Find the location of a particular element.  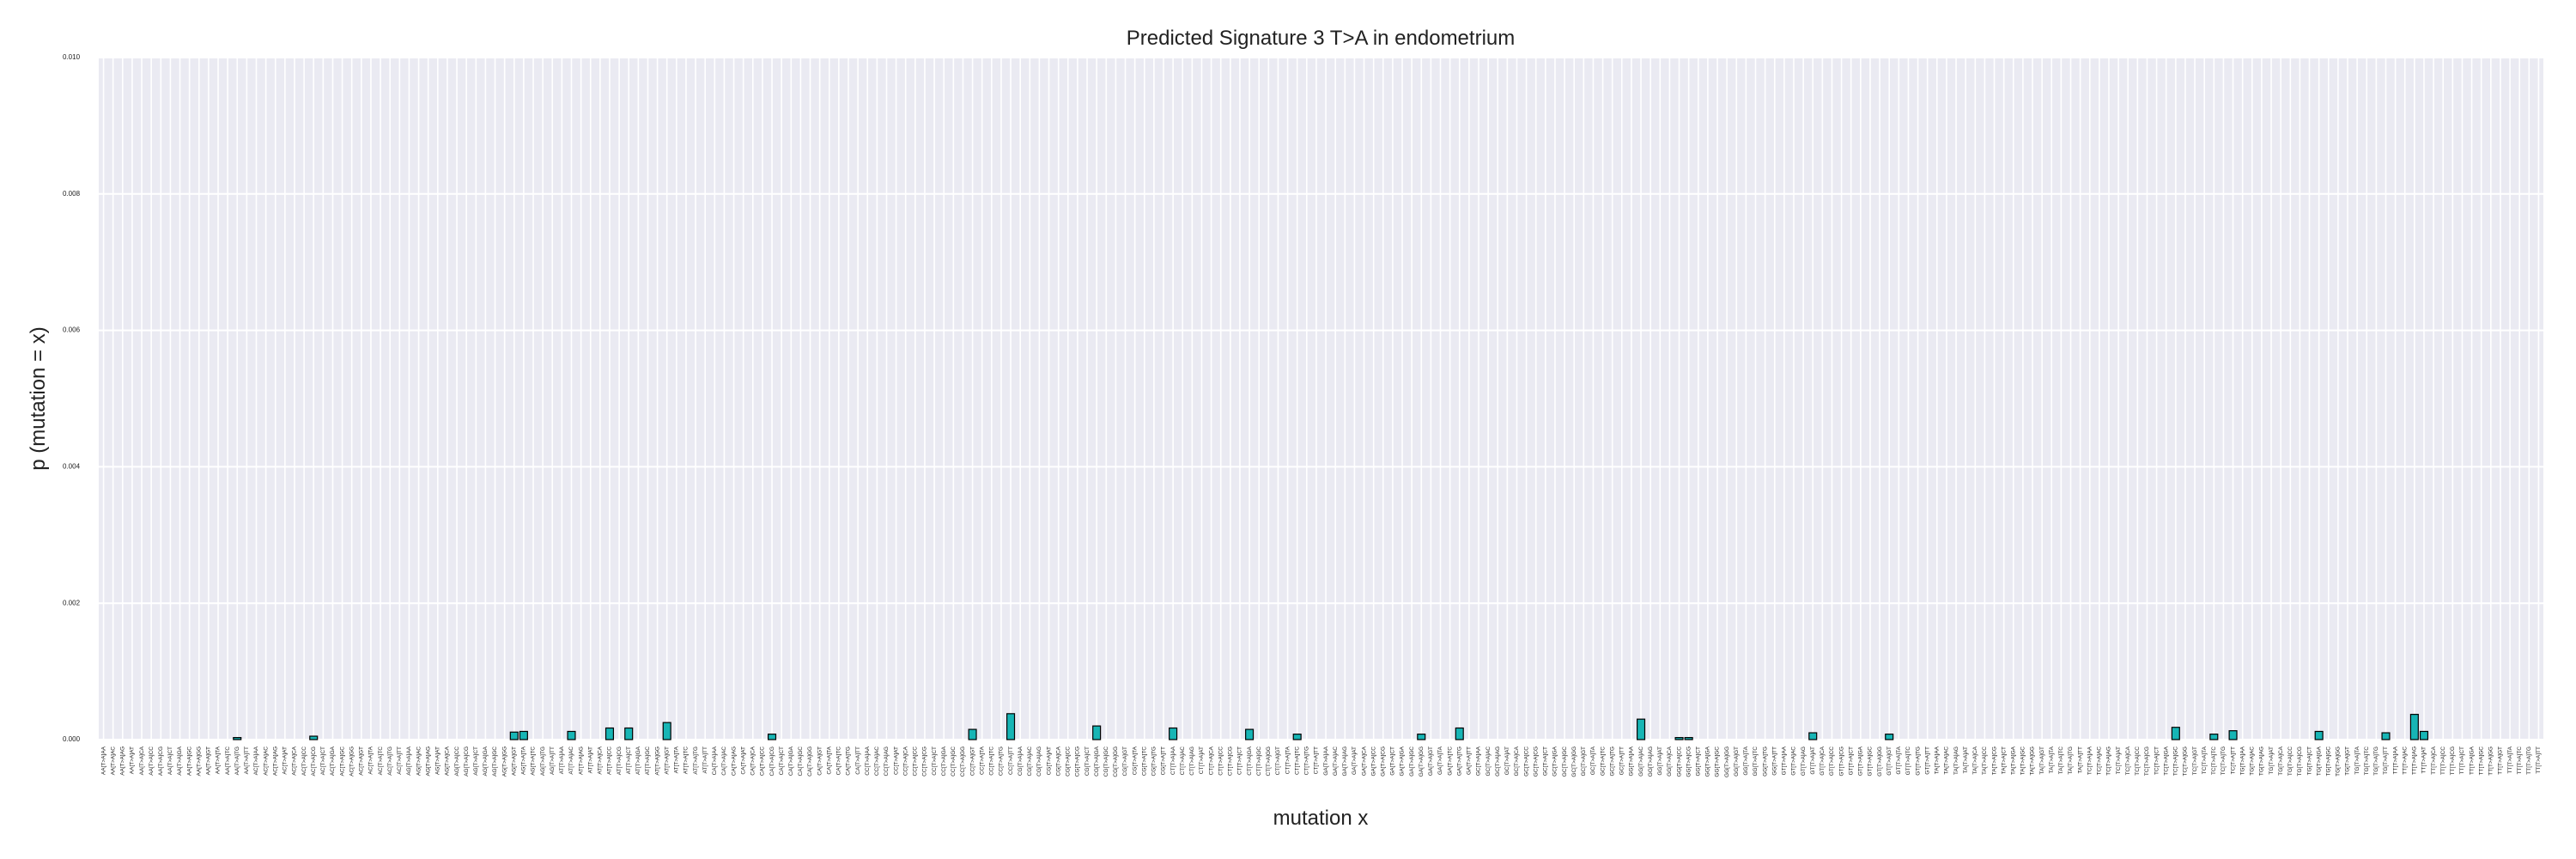

x-tick-label: GA[T>A]GG is located at coordinates (1422, 761).